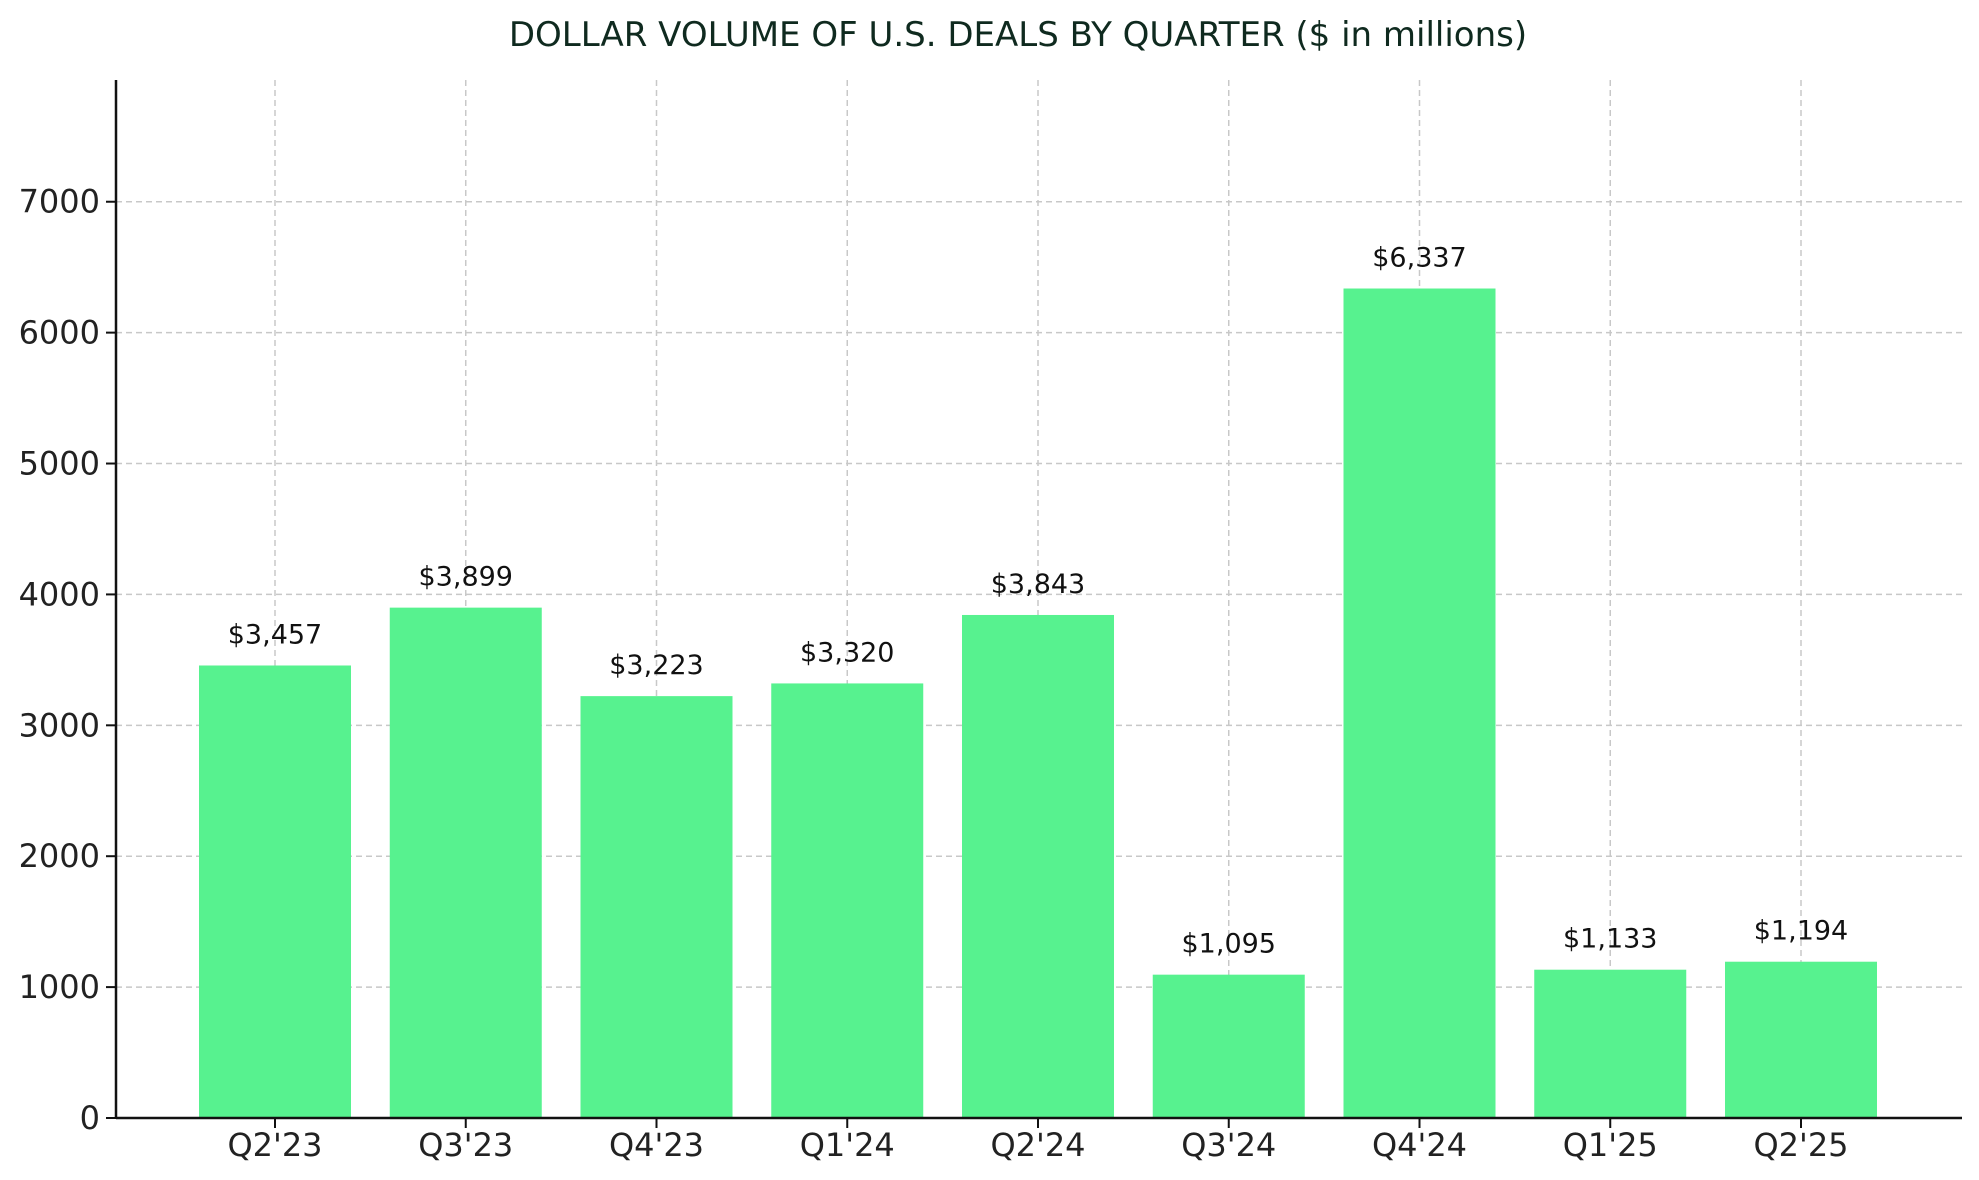 This screenshot has width=1979, height=1180. Describe the element at coordinates (847, 900) in the screenshot. I see `bar-Q1'24` at that location.